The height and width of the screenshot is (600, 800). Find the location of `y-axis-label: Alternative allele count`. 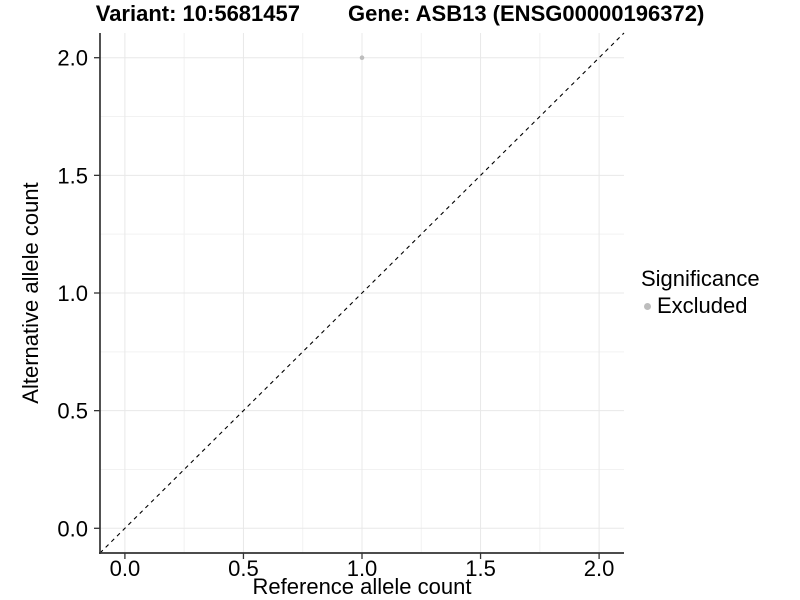

y-axis-label: Alternative allele count is located at coordinates (30, 293).